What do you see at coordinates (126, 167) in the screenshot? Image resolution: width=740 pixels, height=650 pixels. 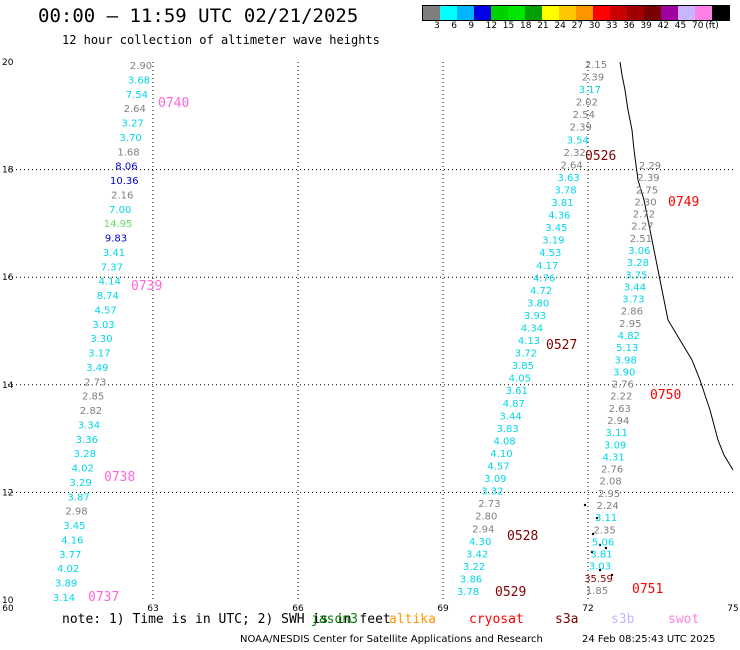 I see `wave-height-label: 8.06` at bounding box center [126, 167].